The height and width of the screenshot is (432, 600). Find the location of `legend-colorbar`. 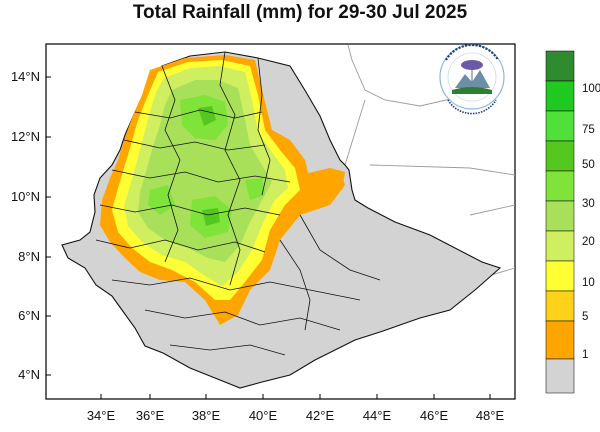

legend-colorbar is located at coordinates (560, 222).